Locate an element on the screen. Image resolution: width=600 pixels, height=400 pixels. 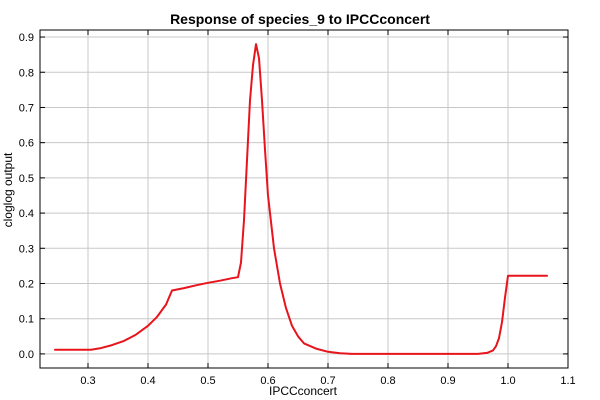
y-tick-label: 0.2 is located at coordinates (26, 285).